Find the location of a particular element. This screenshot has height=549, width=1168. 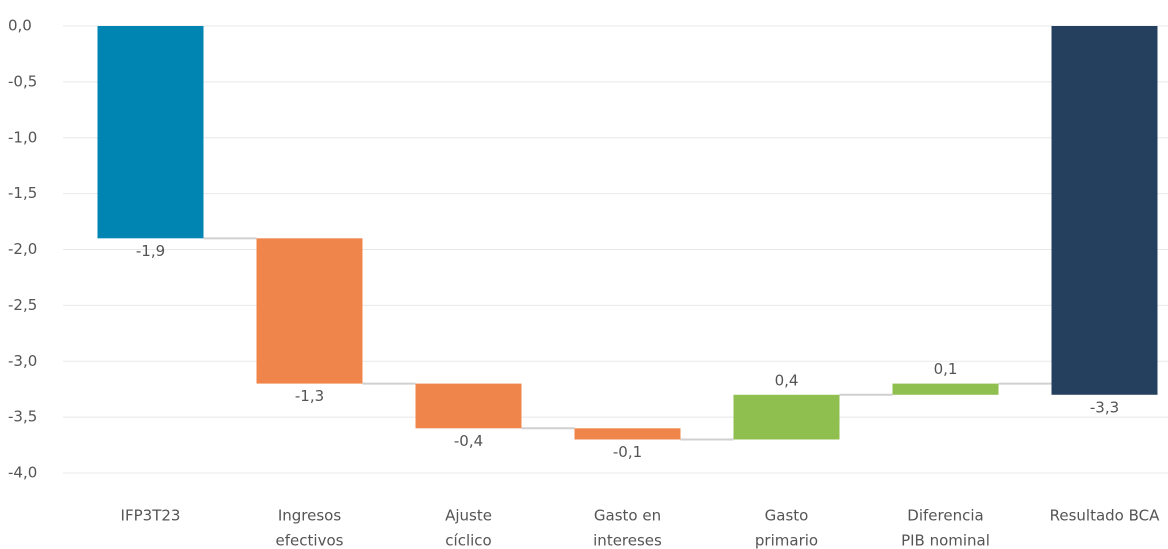

x-tick-label: cíclico is located at coordinates (468, 540).